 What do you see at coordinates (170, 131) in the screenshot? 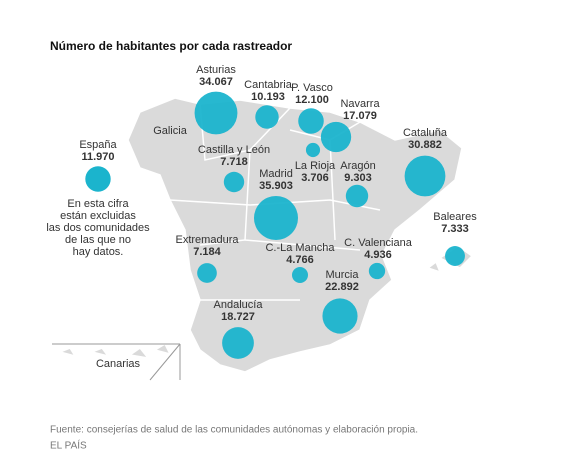
I see `region-label: Galicia` at bounding box center [170, 131].